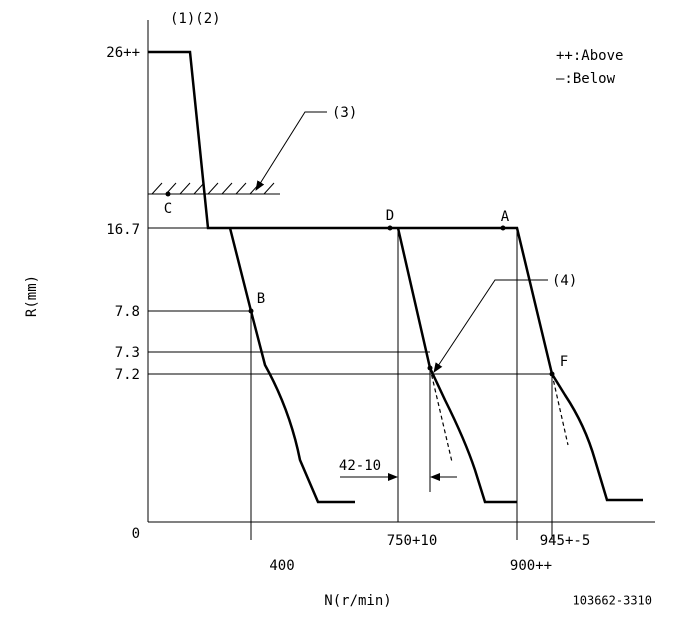  I want to click on x-tick-label: 900++, so click(531, 566).